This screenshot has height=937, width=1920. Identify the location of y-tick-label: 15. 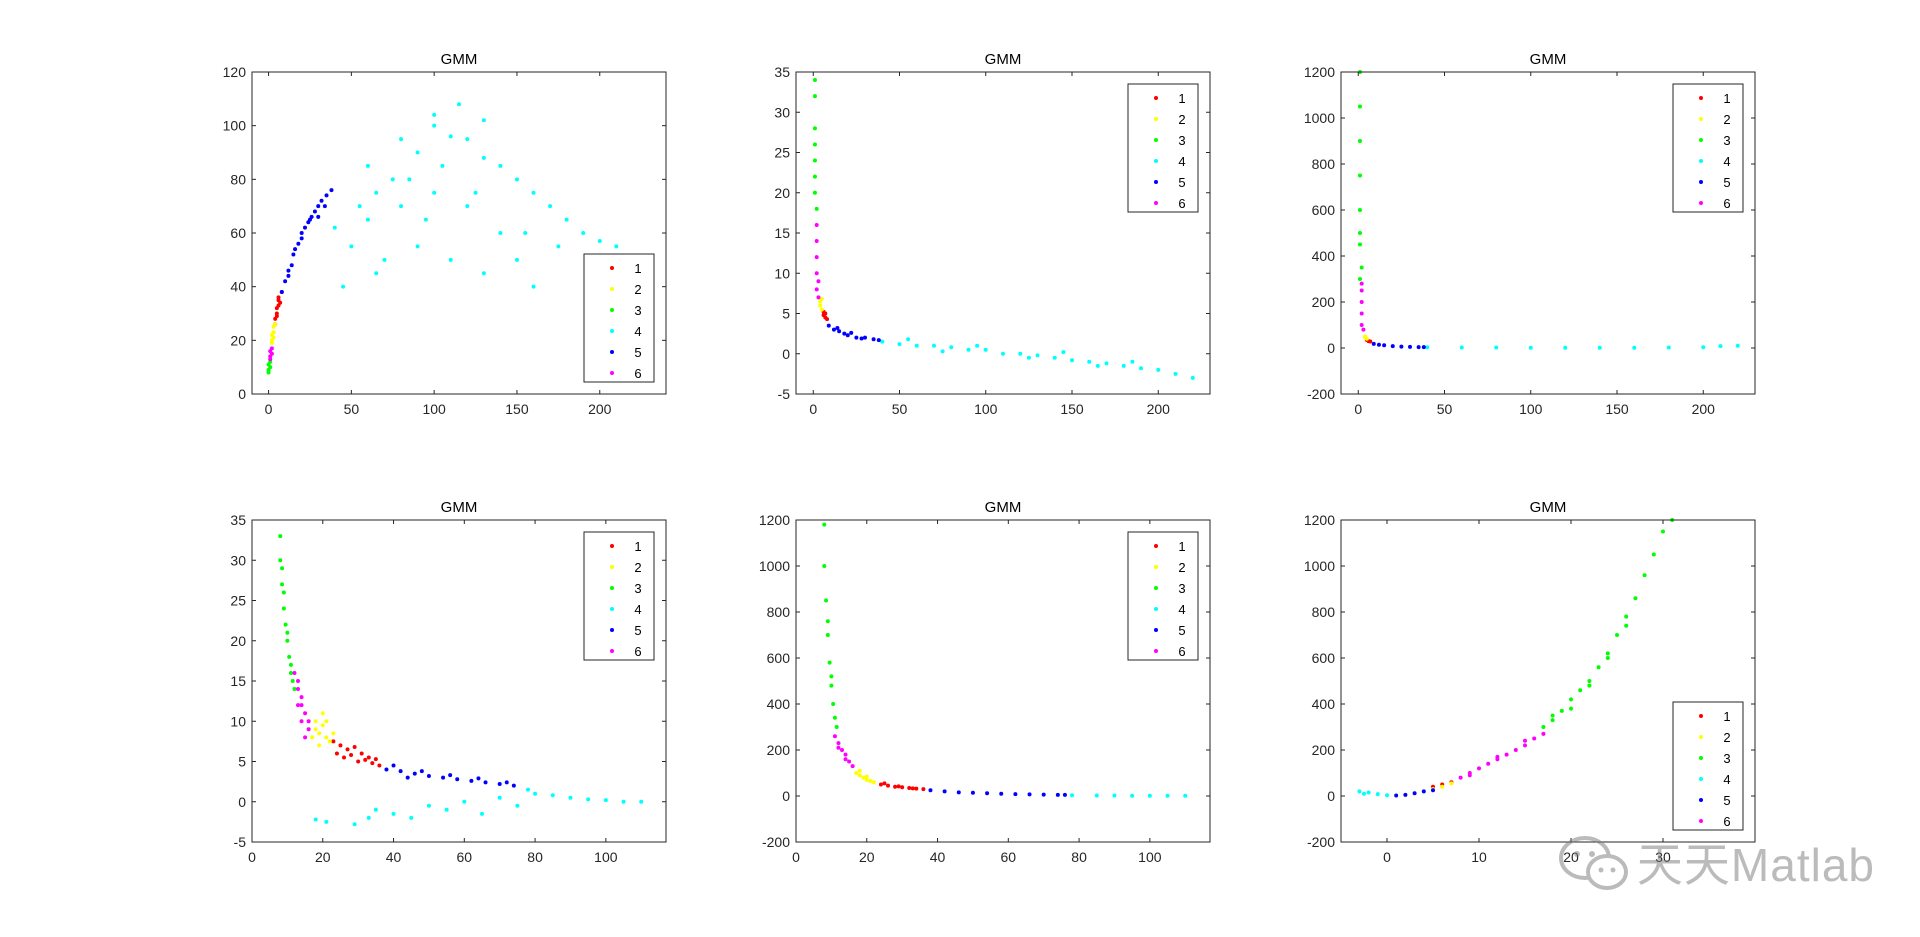
(238, 681).